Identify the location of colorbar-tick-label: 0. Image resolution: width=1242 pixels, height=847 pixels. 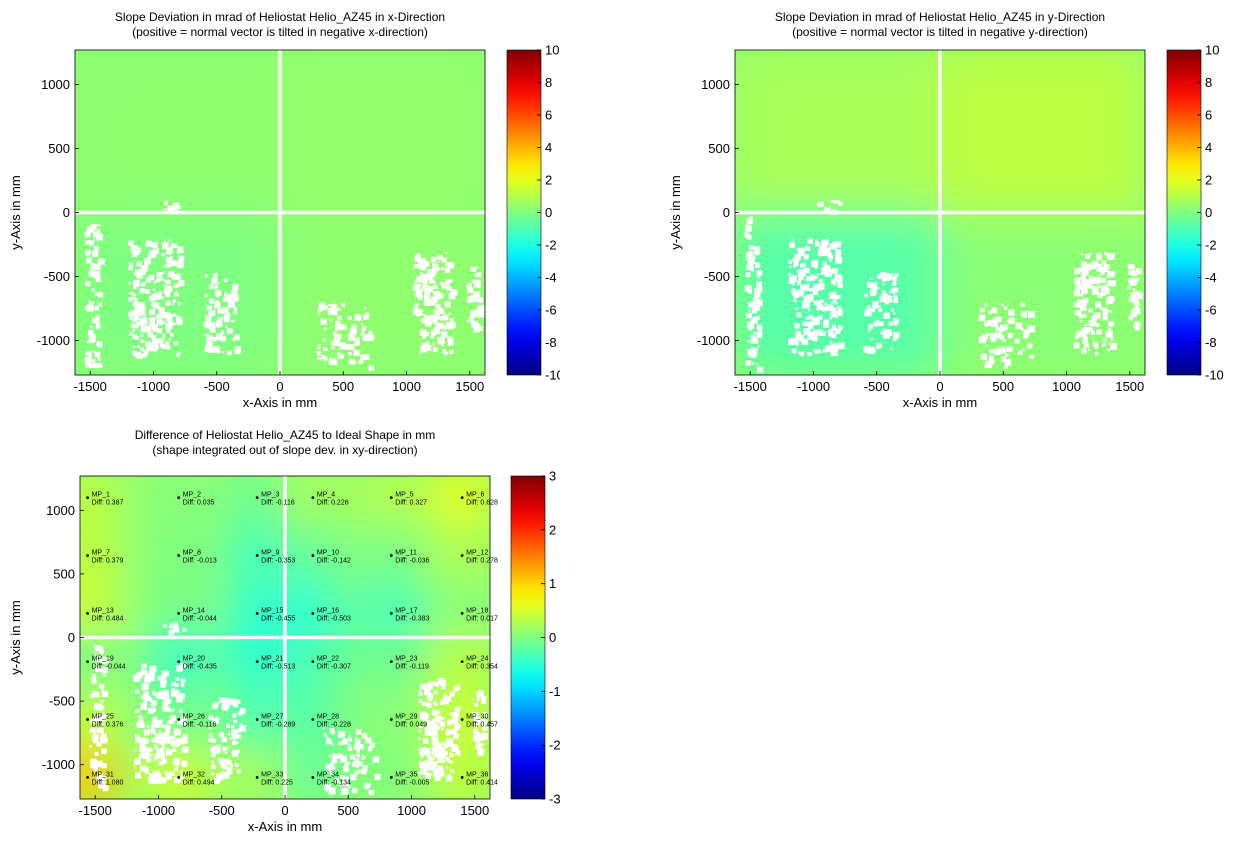
(1208, 212).